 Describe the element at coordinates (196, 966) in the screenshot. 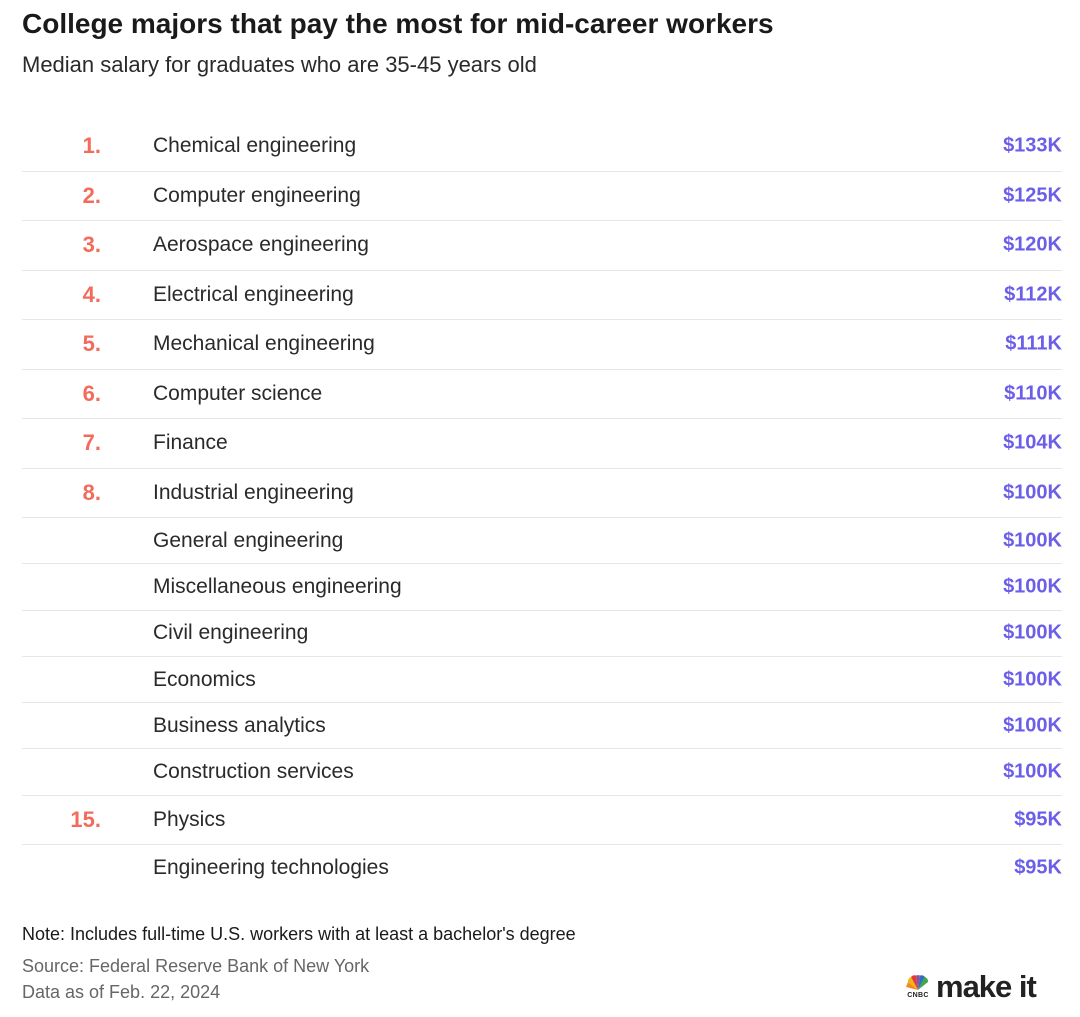

I see `source-line: Source: Federal Reserve Bank of New York` at that location.